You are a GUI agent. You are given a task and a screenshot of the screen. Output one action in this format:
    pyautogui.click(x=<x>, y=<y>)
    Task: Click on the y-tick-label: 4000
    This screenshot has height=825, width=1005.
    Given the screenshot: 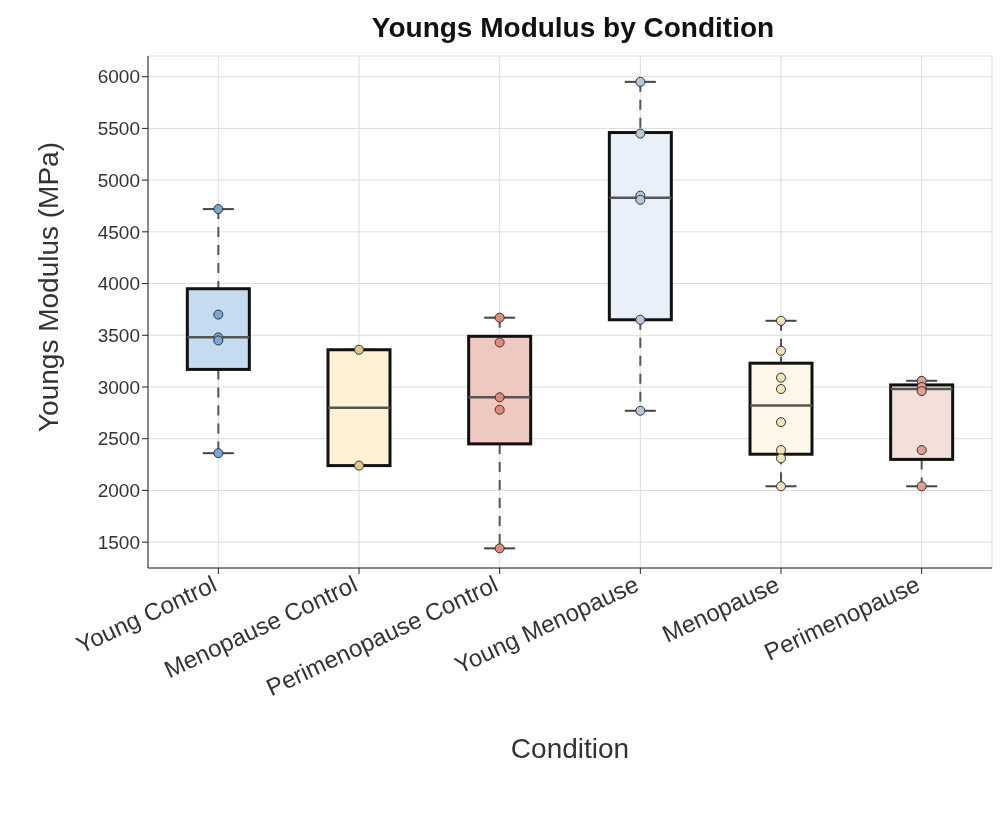 What is the action you would take?
    pyautogui.click(x=118, y=284)
    